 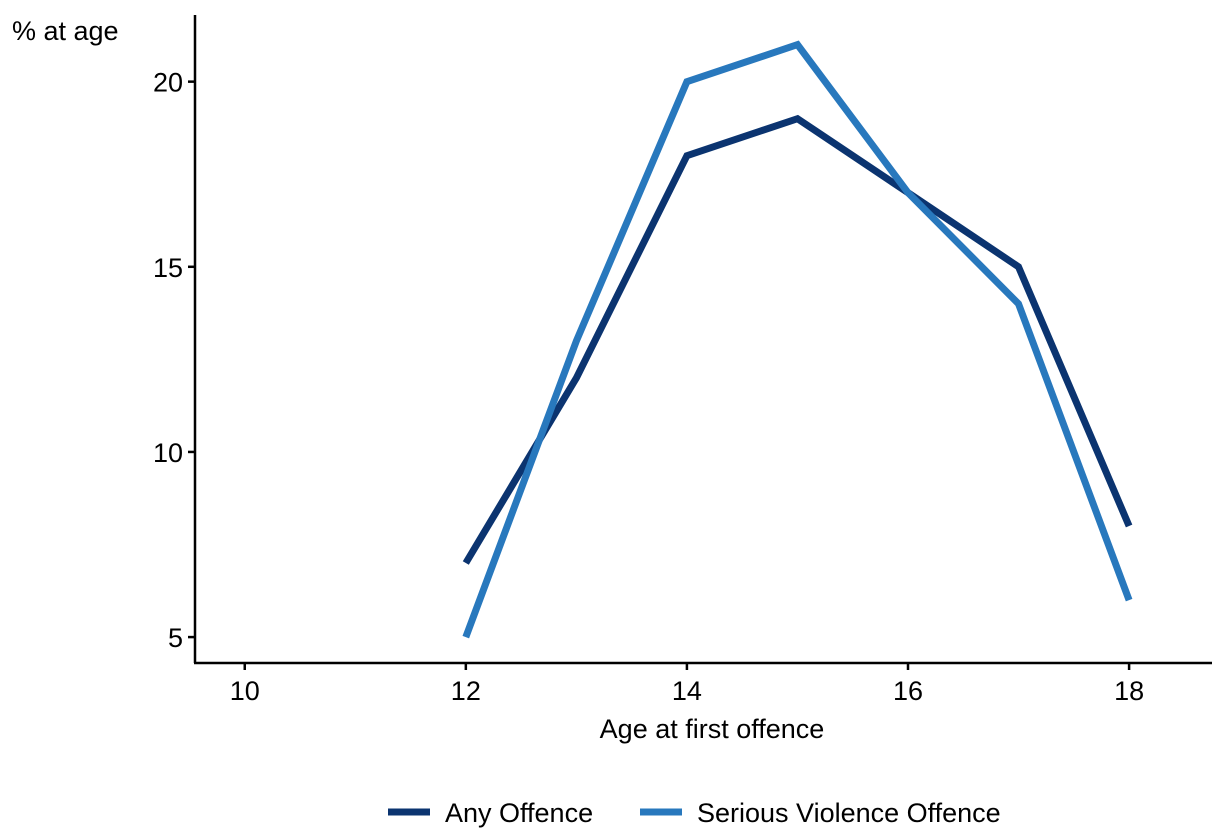 What do you see at coordinates (466, 691) in the screenshot?
I see `x-tick-label: 12` at bounding box center [466, 691].